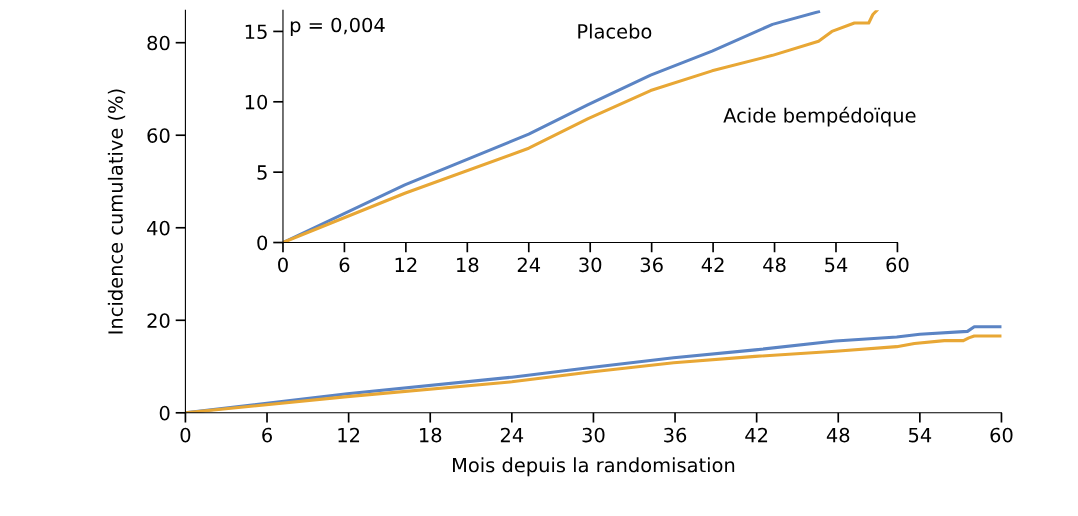 The image size is (1078, 516). Describe the element at coordinates (158, 135) in the screenshot. I see `y-tick-label: 60` at that location.